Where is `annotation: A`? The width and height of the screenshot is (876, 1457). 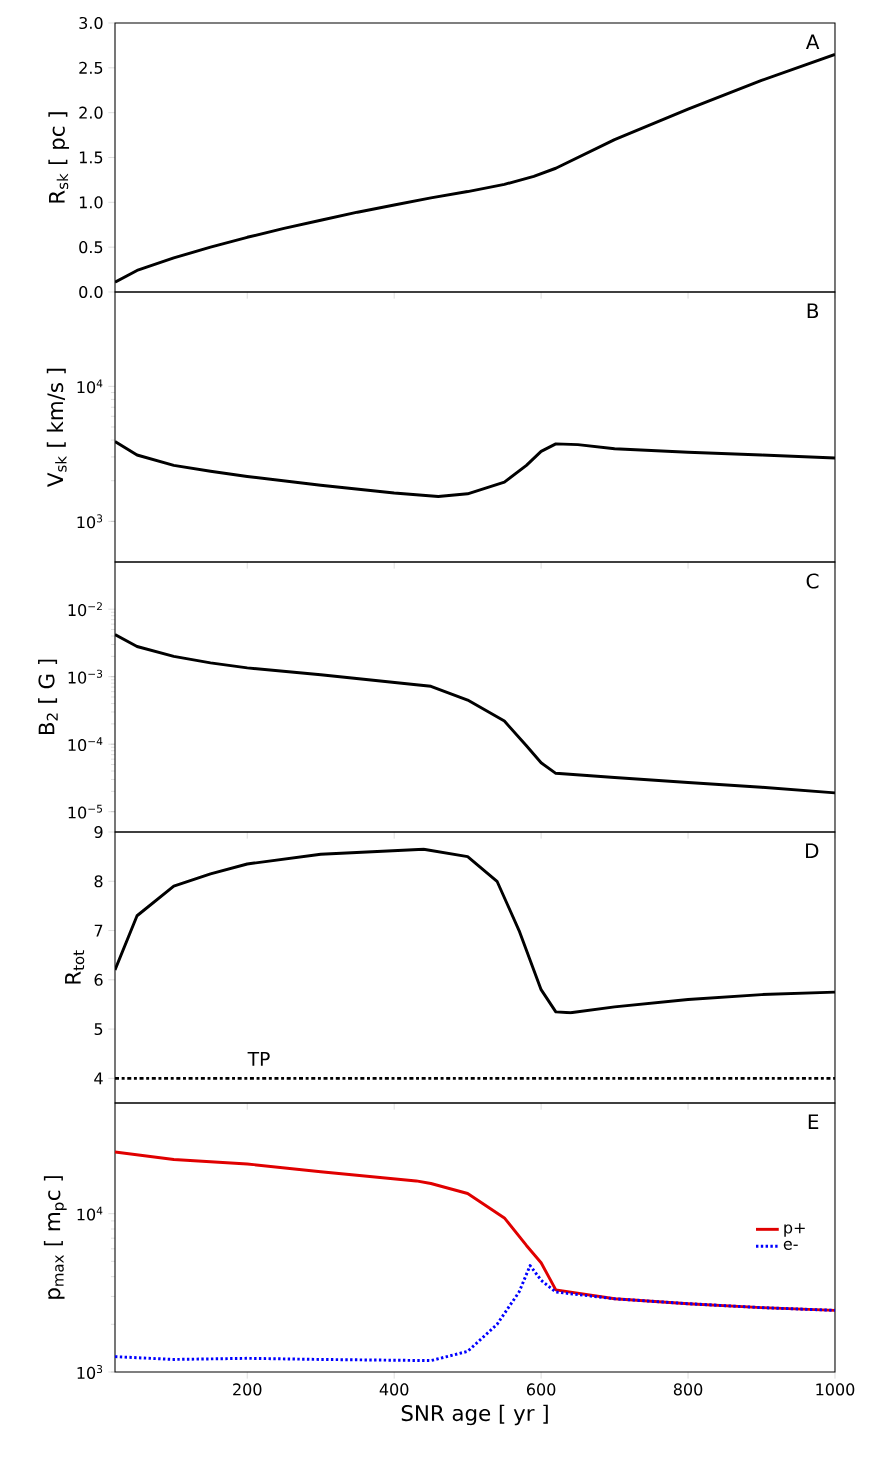 annotation: A is located at coordinates (812, 42).